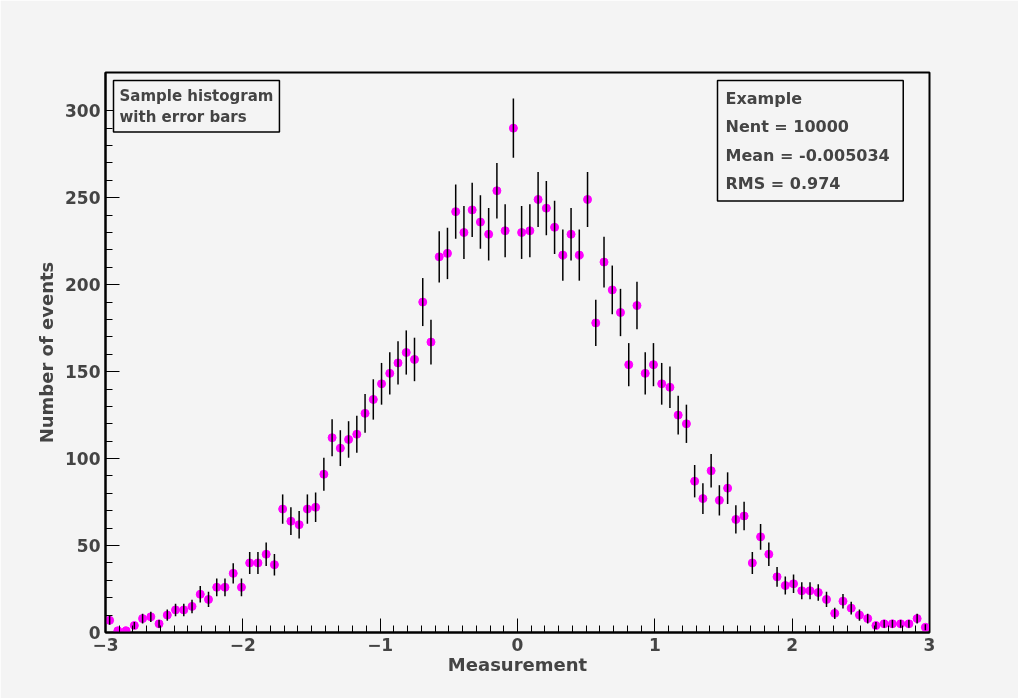 This screenshot has height=698, width=1018. Describe the element at coordinates (47, 352) in the screenshot. I see `y-axis-title: Number of events` at that location.